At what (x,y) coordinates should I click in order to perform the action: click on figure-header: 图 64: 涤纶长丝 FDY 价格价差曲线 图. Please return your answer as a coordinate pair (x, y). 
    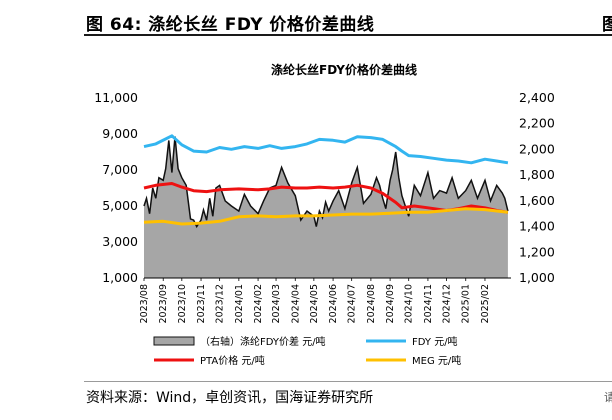
    Looking at the image, I should click on (348, 21).